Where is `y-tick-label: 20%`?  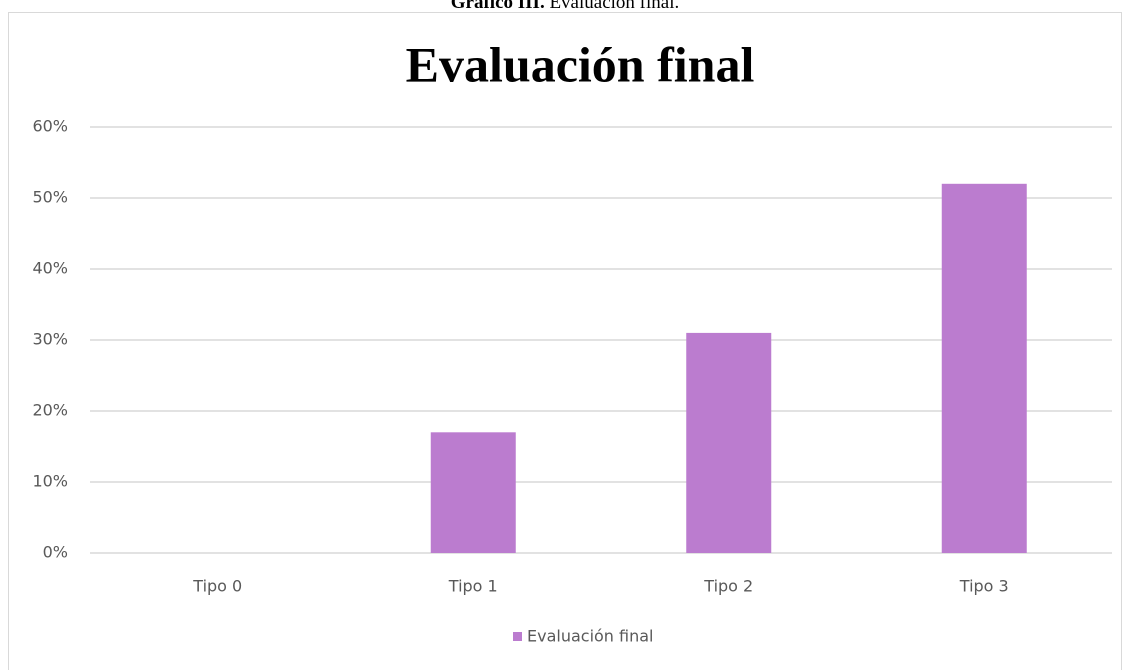
y-tick-label: 20% is located at coordinates (50, 410).